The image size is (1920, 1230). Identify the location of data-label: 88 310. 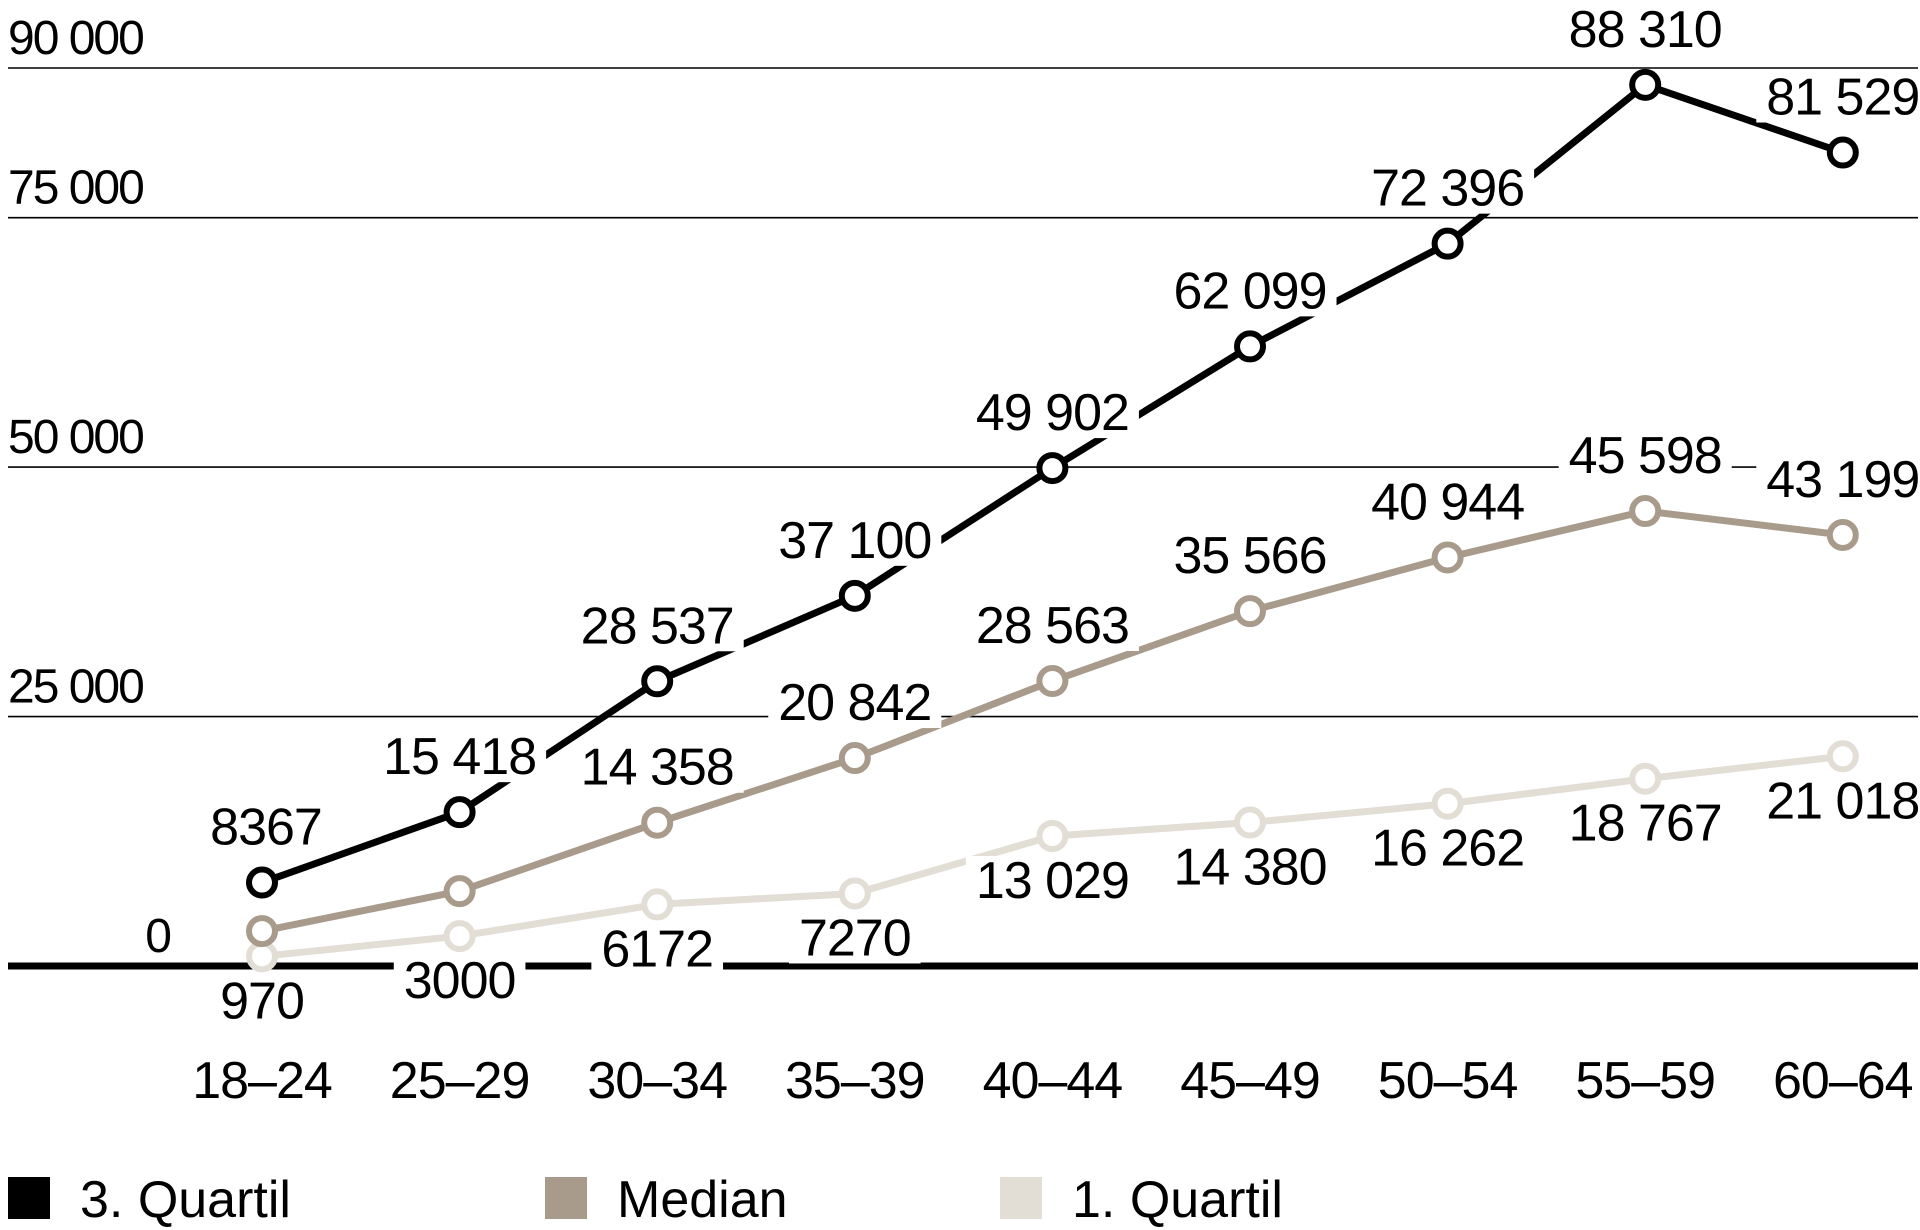
(1645, 30).